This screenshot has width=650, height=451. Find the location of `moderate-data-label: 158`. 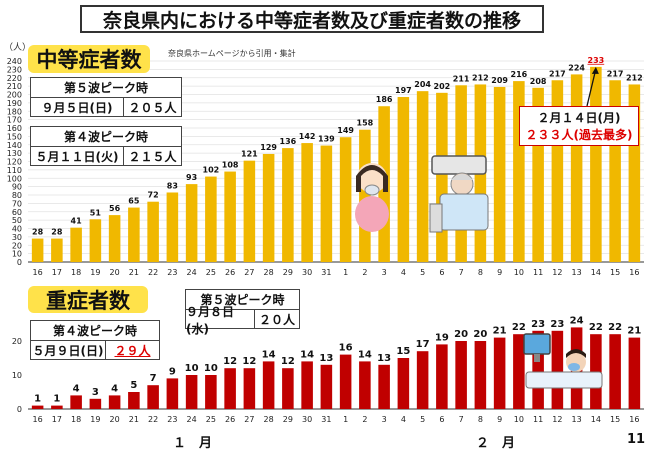

moderate-data-label: 158 is located at coordinates (365, 123).